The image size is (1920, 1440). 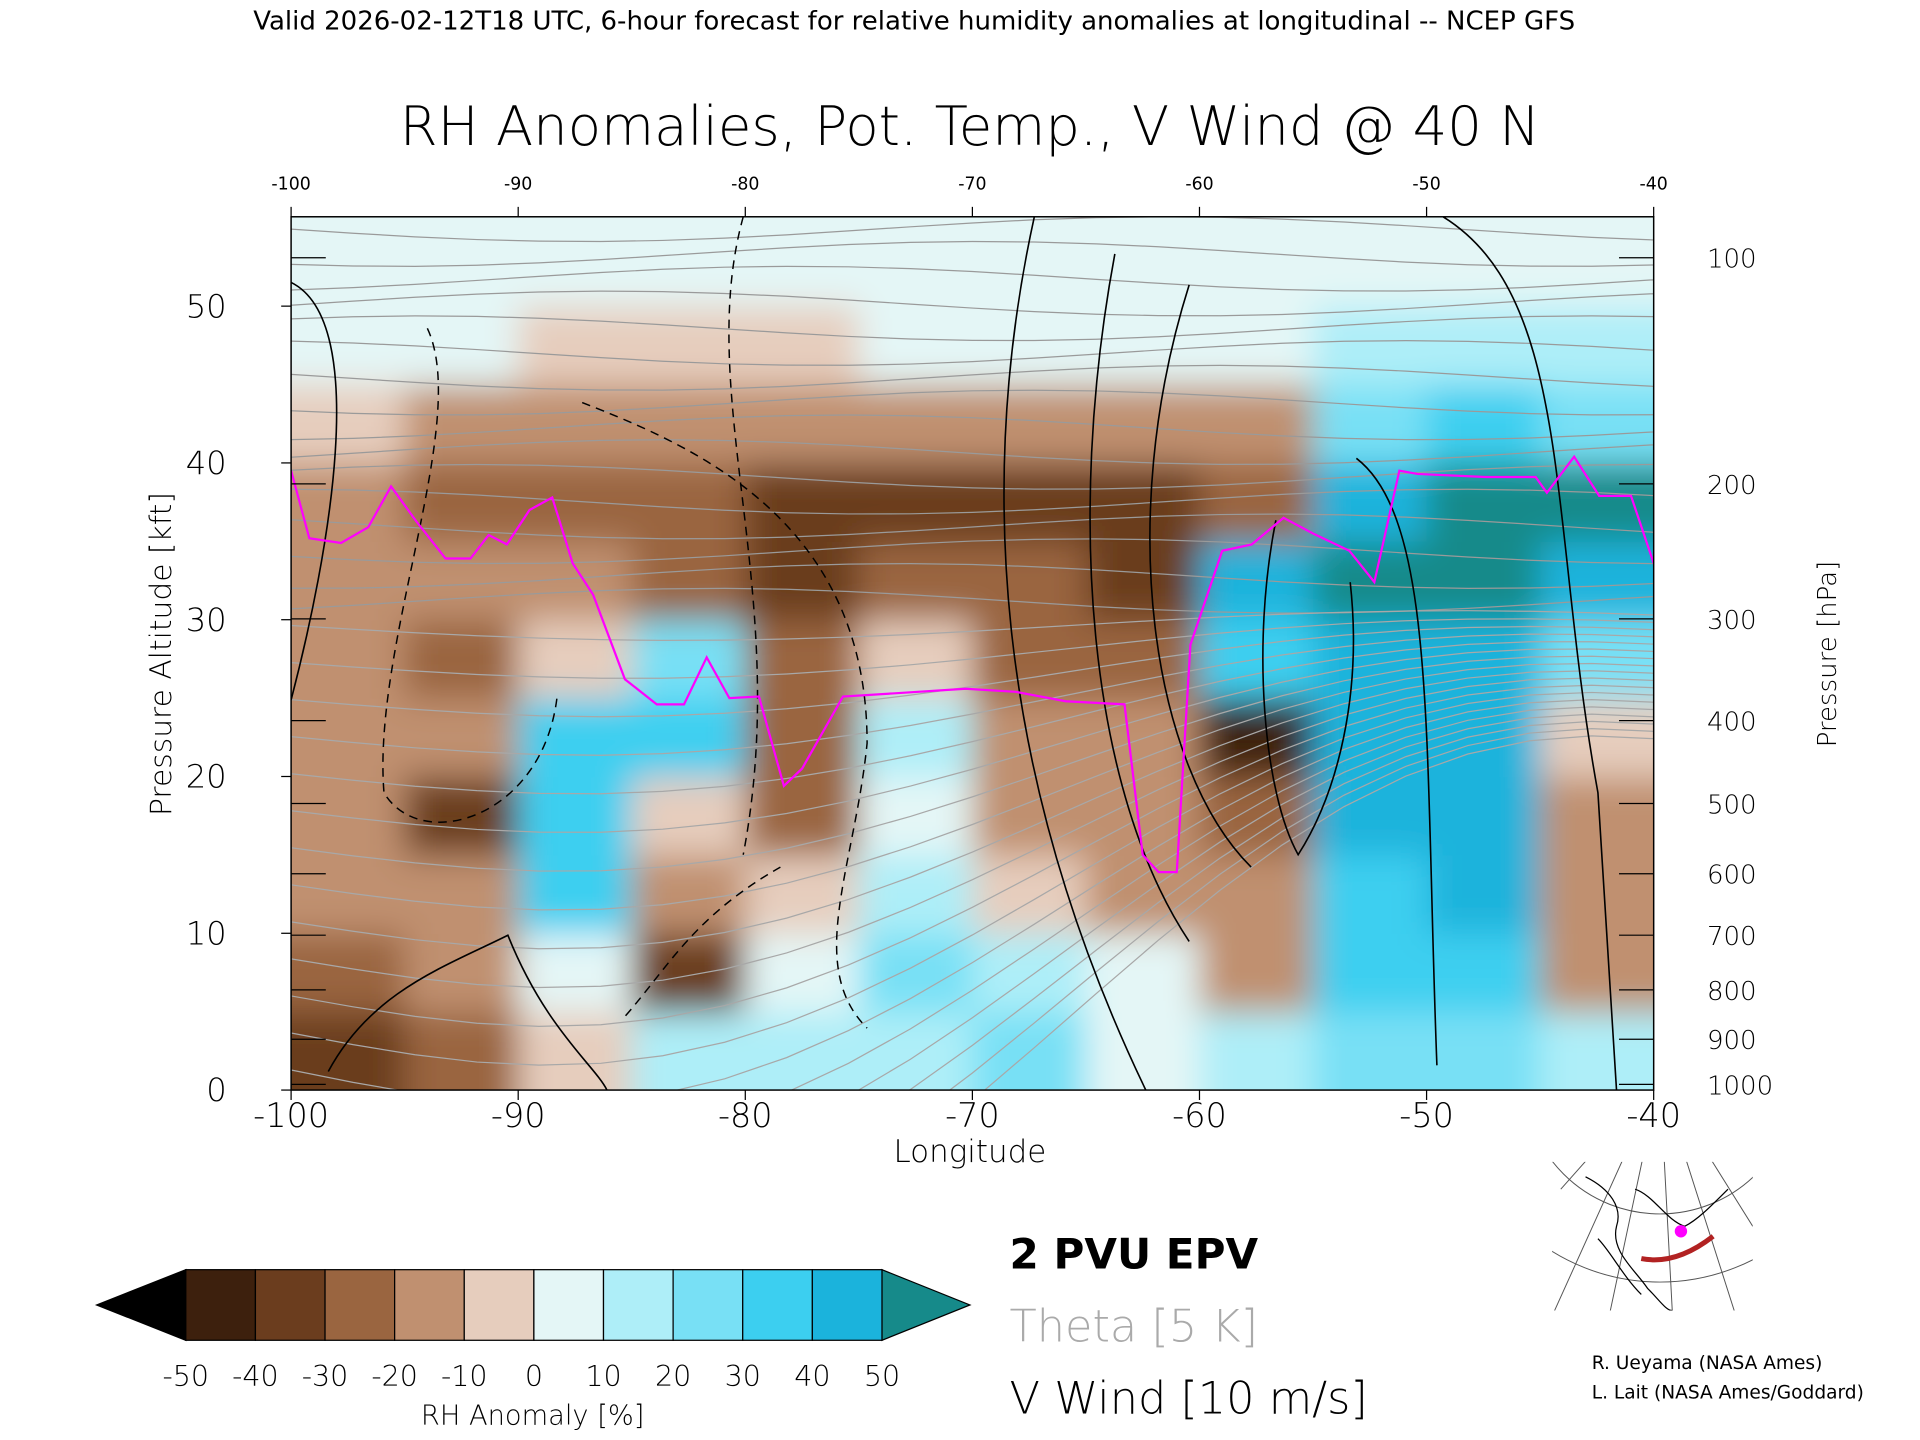 I want to click on x2-tick-label: -50, so click(x=1426, y=185).